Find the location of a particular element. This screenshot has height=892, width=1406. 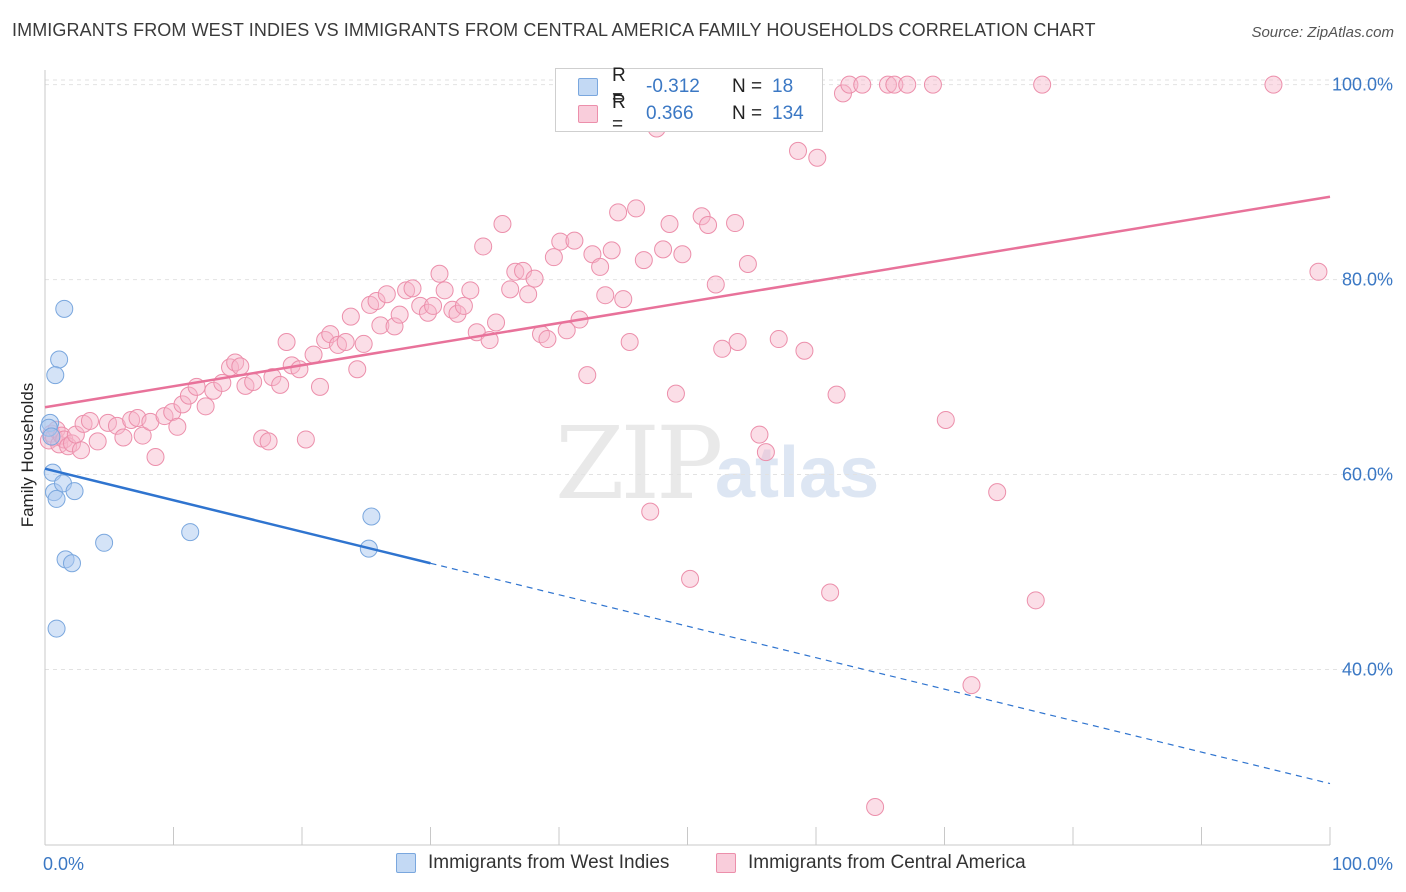

trendline-west-indies is located at coordinates (237, 516).